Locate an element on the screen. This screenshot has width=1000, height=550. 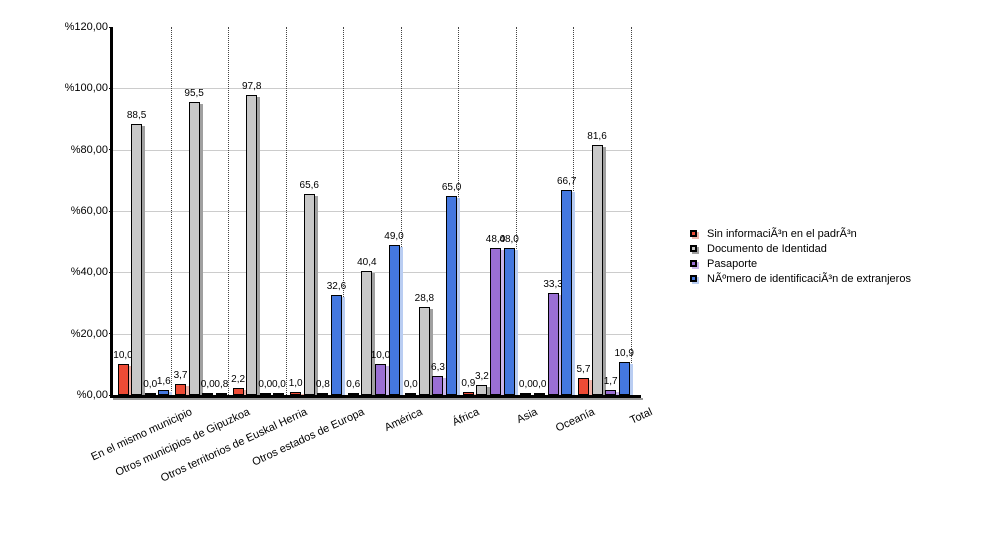
bar-value-label: 3,2 is located at coordinates (481, 376).